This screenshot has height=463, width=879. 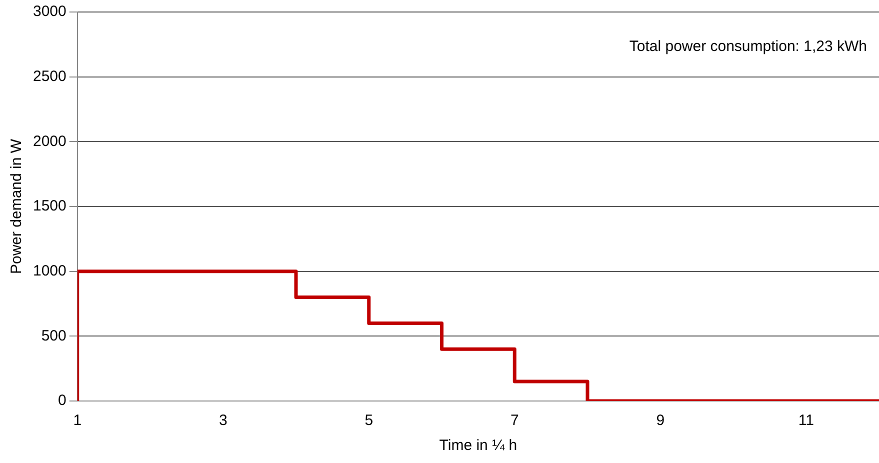 I want to click on x-axis-title: Time in ¼ h, so click(x=478, y=445).